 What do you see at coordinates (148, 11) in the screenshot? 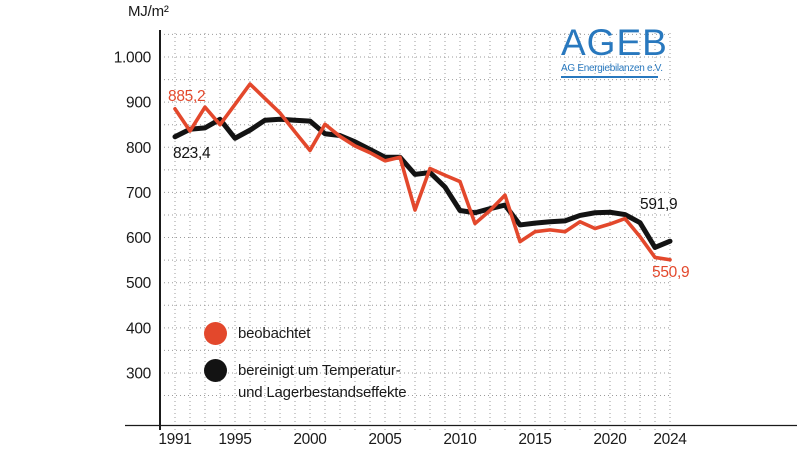
I see `y-axis-unit-label: MJ/m²` at bounding box center [148, 11].